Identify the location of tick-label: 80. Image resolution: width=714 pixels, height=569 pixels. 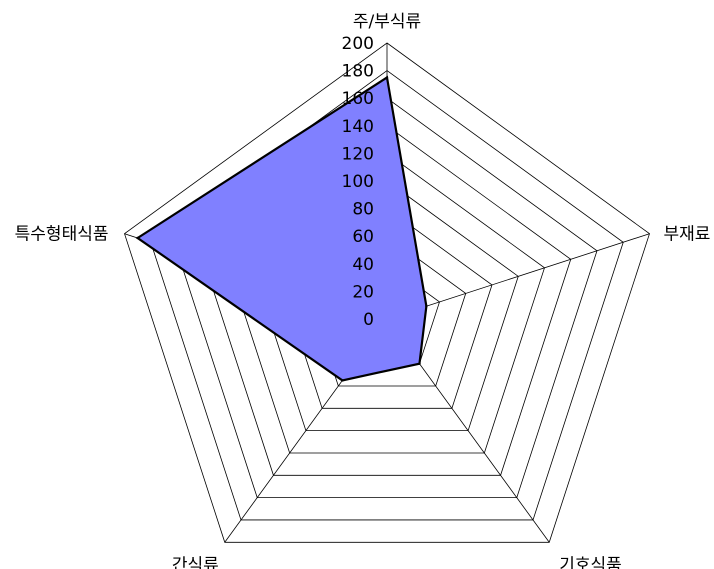
(363, 210).